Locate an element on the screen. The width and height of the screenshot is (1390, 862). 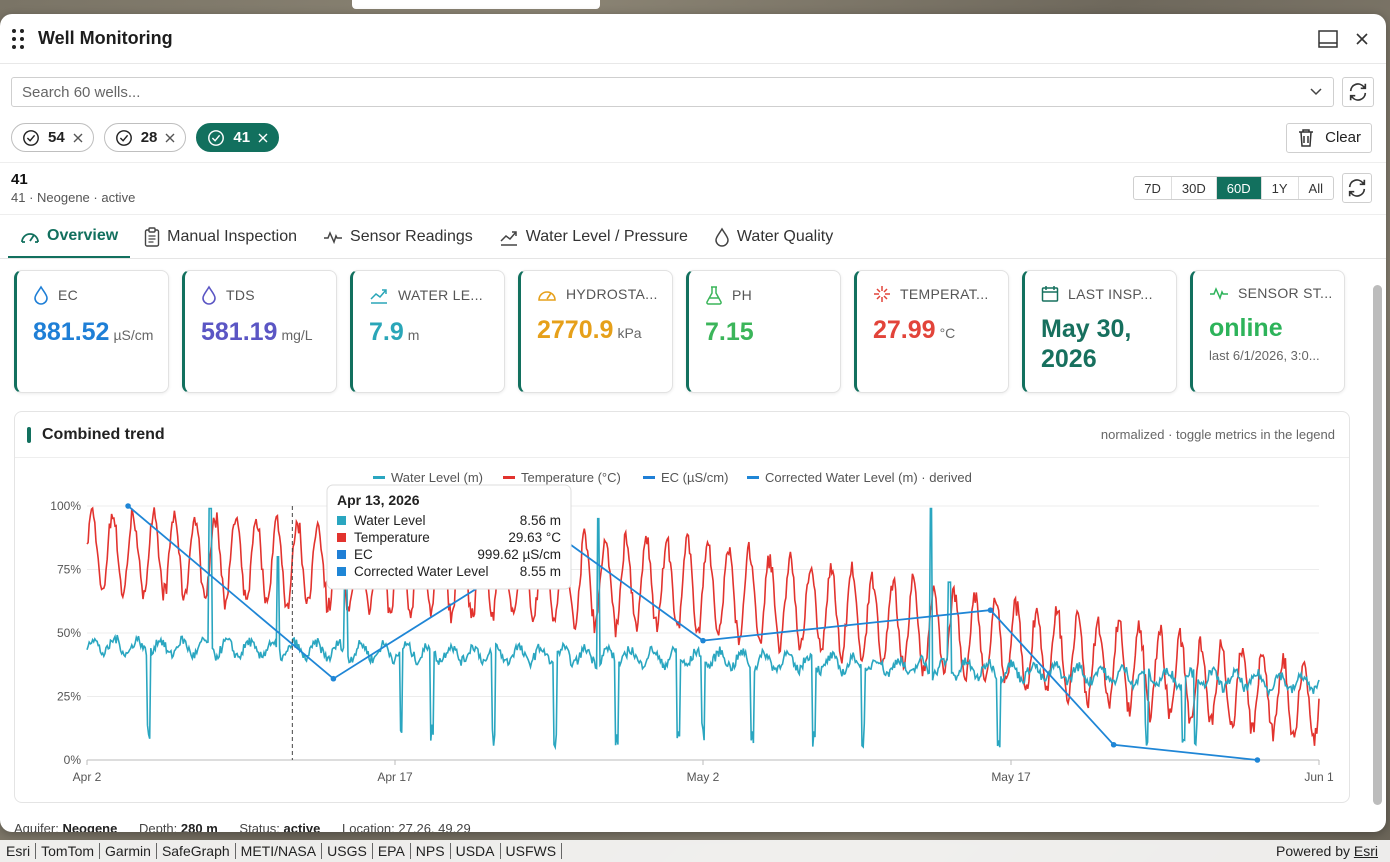
metric-value: 581.19 is located at coordinates (239, 332).